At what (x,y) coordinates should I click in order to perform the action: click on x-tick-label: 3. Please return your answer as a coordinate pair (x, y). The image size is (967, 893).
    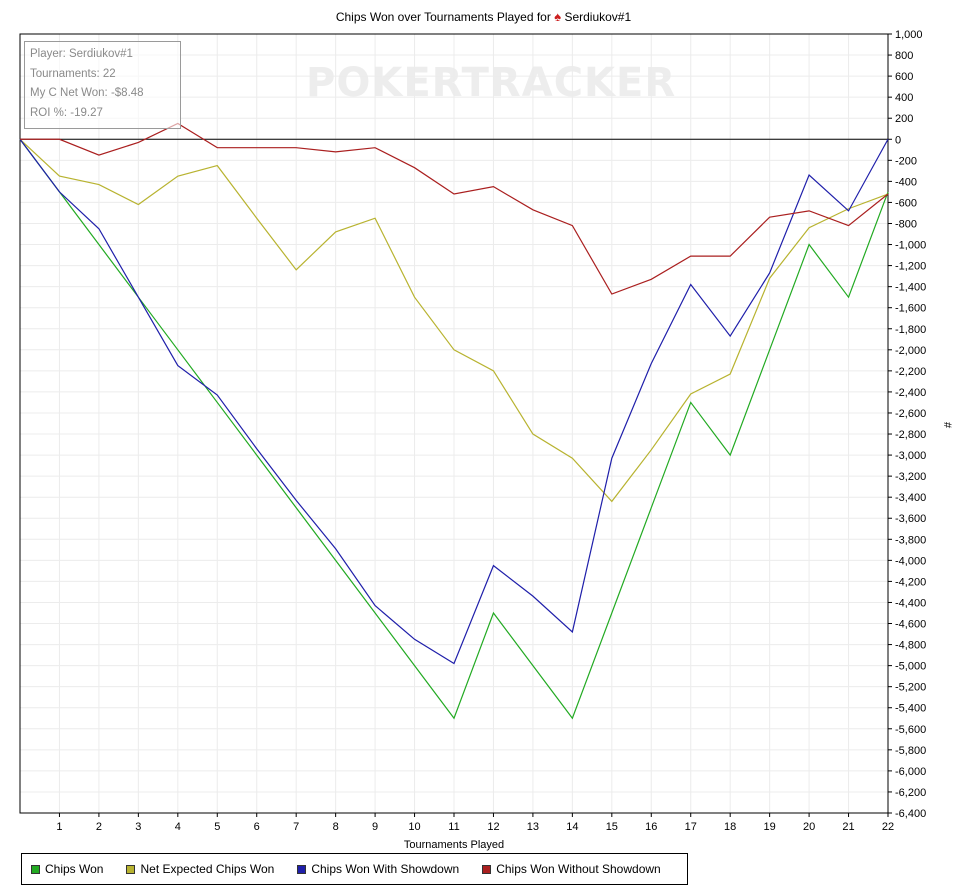
    Looking at the image, I should click on (138, 827).